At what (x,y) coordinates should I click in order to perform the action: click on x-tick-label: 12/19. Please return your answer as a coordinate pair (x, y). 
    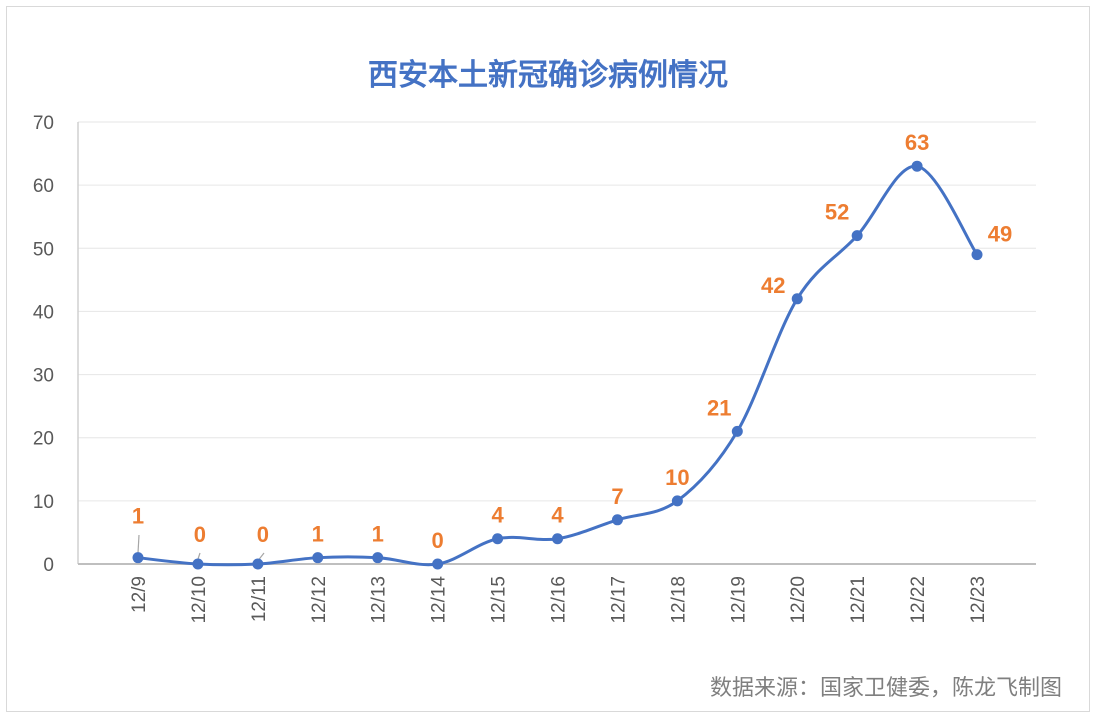
    Looking at the image, I should click on (738, 600).